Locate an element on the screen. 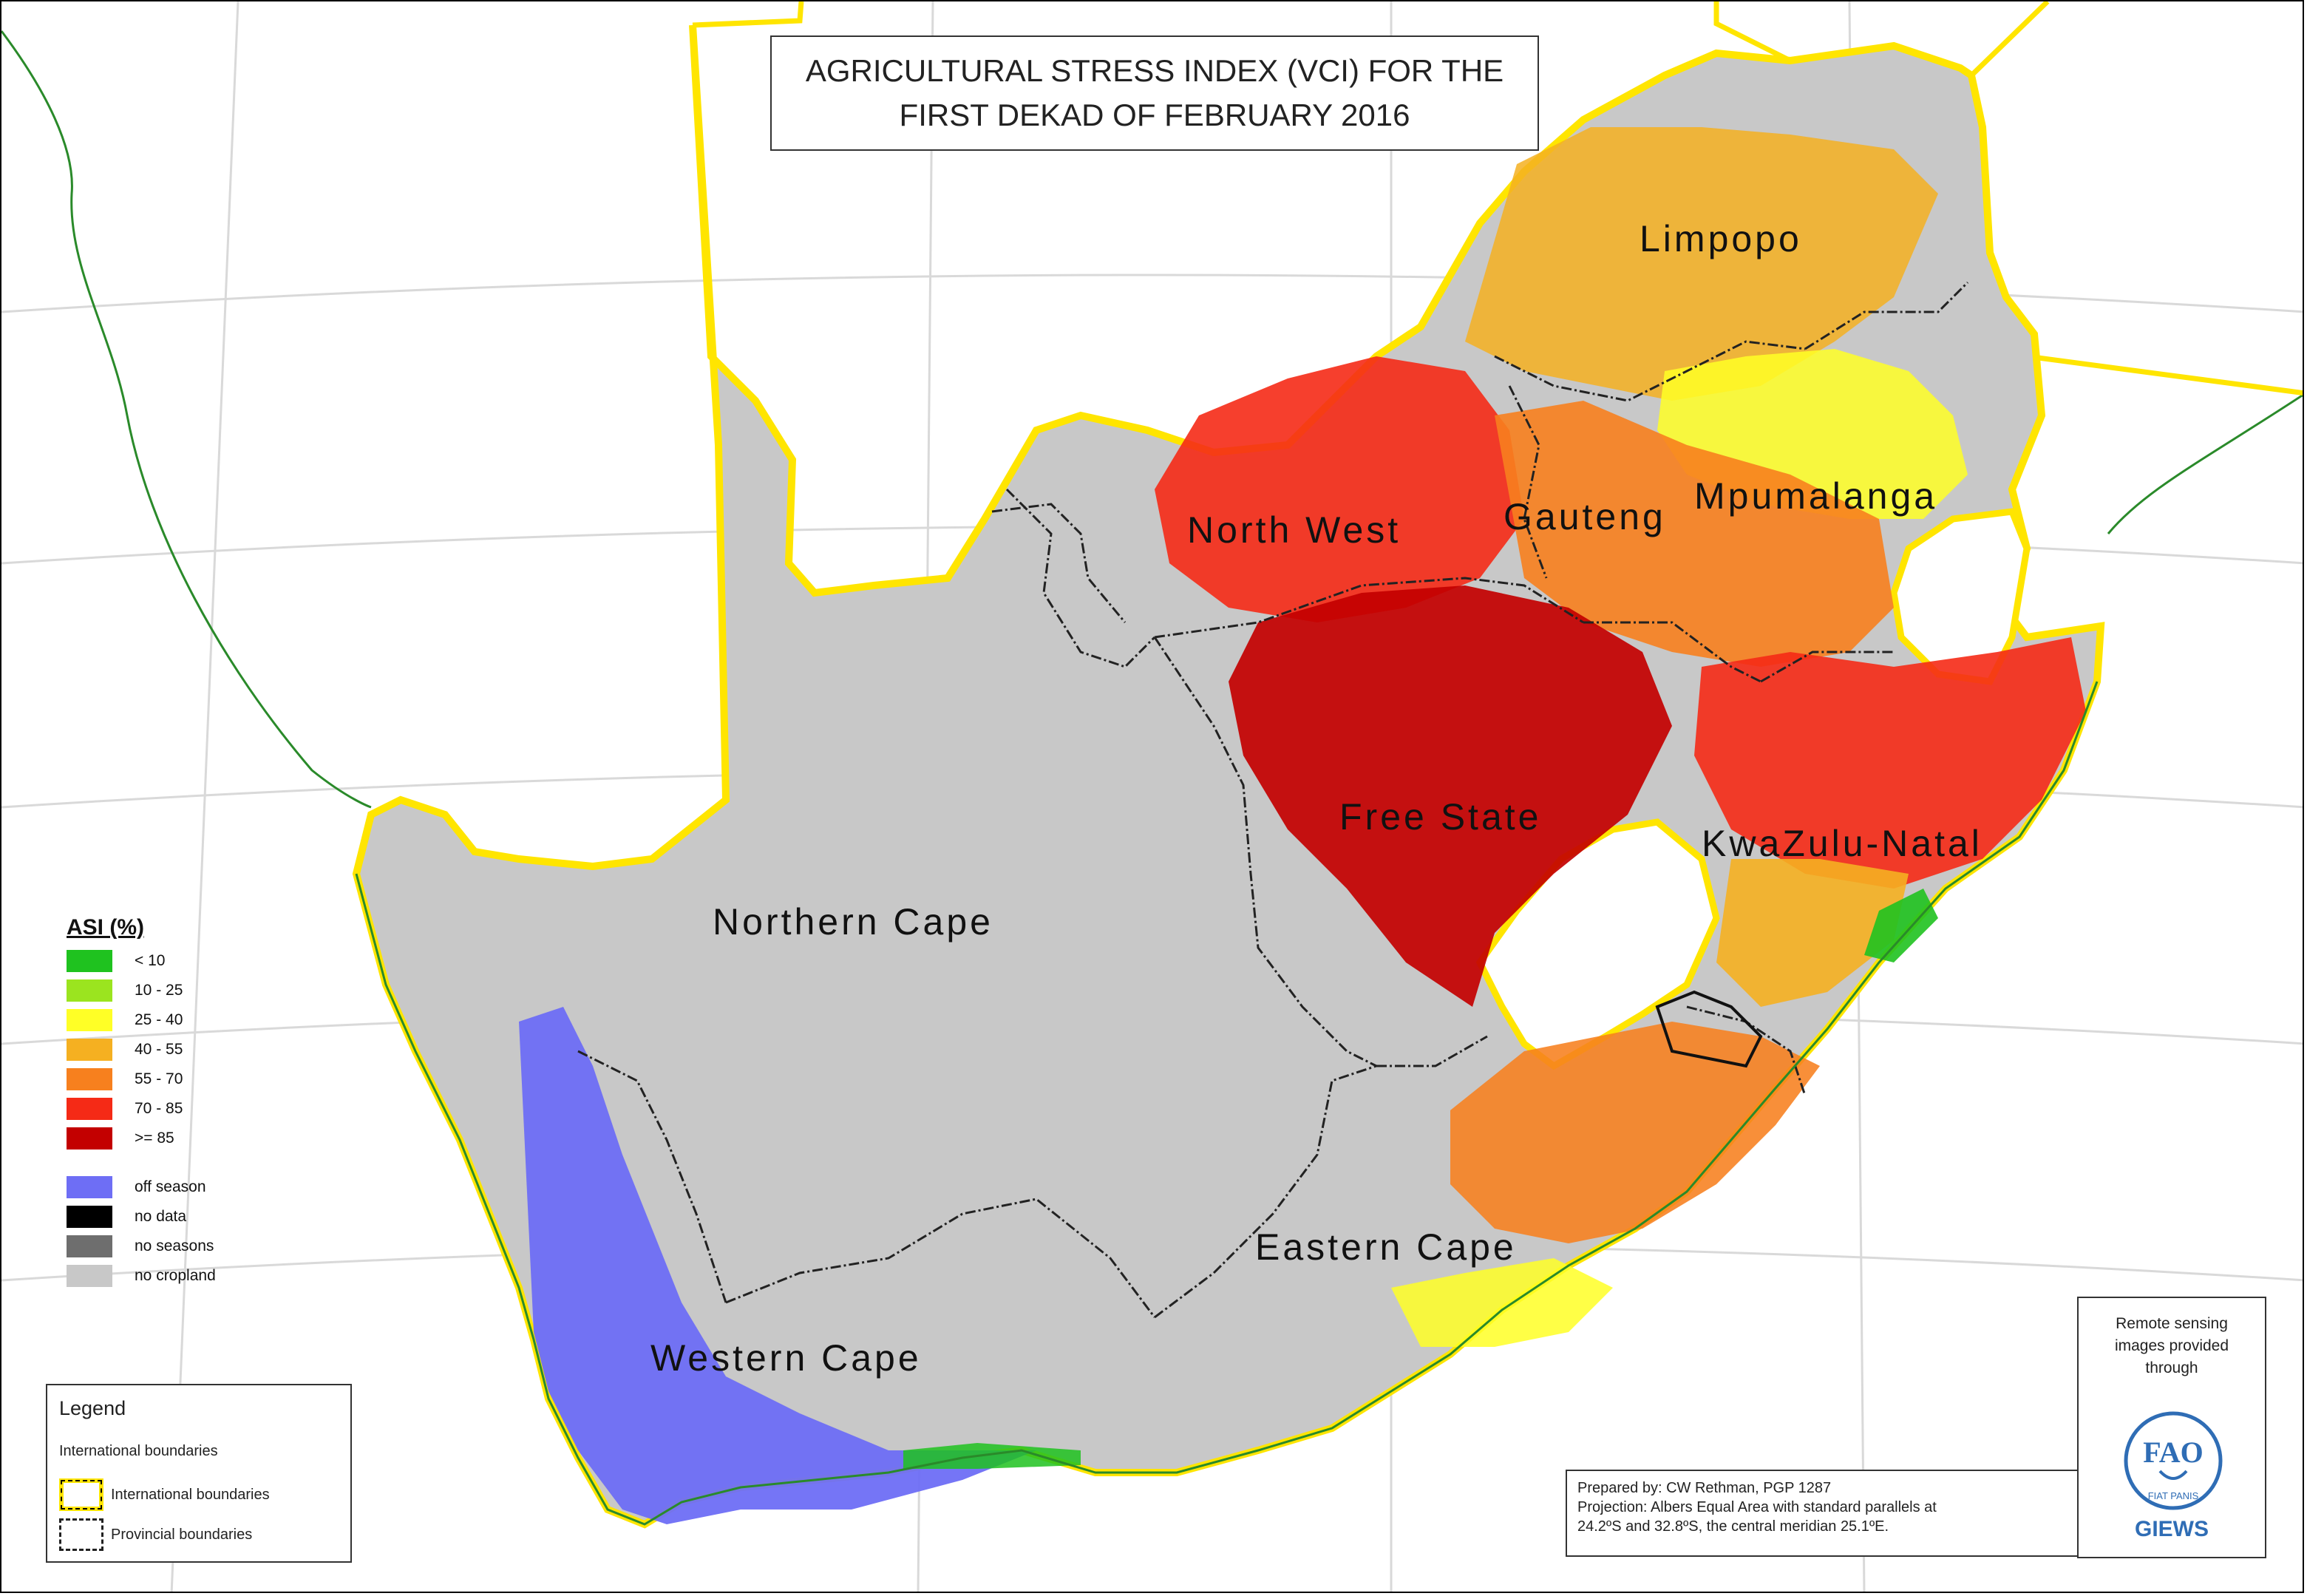  provincial-boundary-symbol is located at coordinates (81, 1535).